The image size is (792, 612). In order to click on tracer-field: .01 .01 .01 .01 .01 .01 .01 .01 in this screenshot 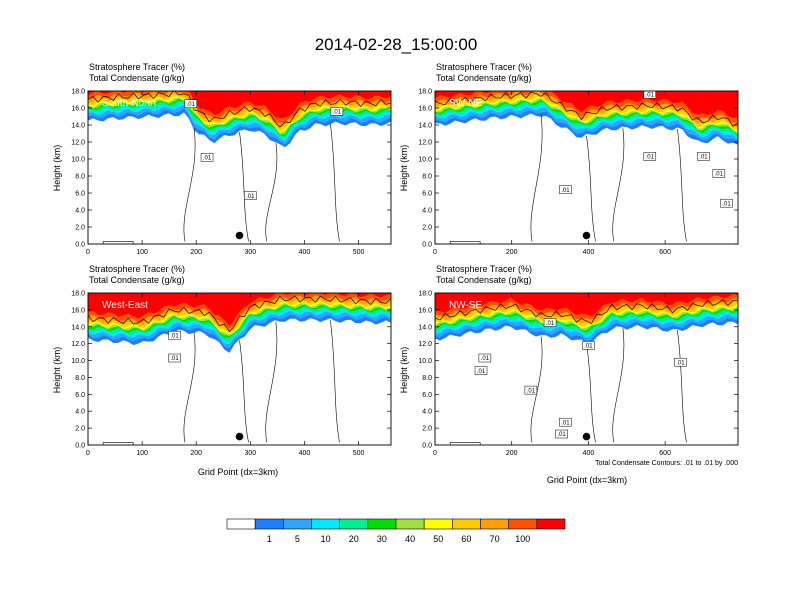, I will do `click(586, 369)`.